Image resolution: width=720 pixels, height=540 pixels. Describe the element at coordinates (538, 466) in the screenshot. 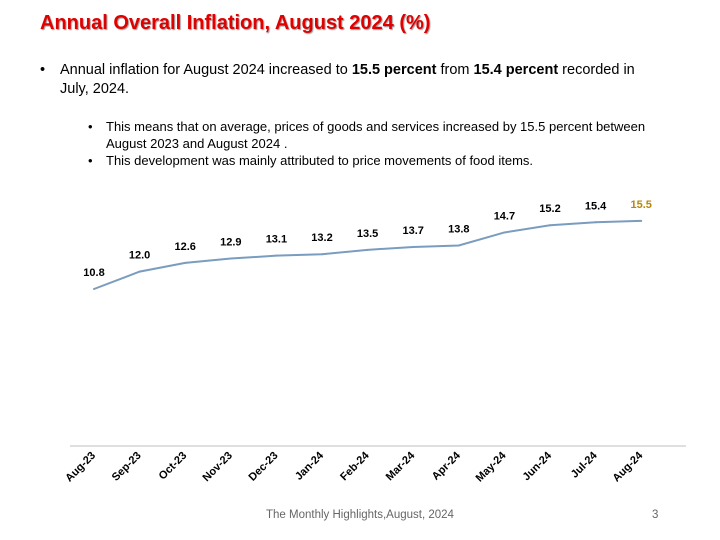

I see `x-tick-label: Jun-24` at that location.